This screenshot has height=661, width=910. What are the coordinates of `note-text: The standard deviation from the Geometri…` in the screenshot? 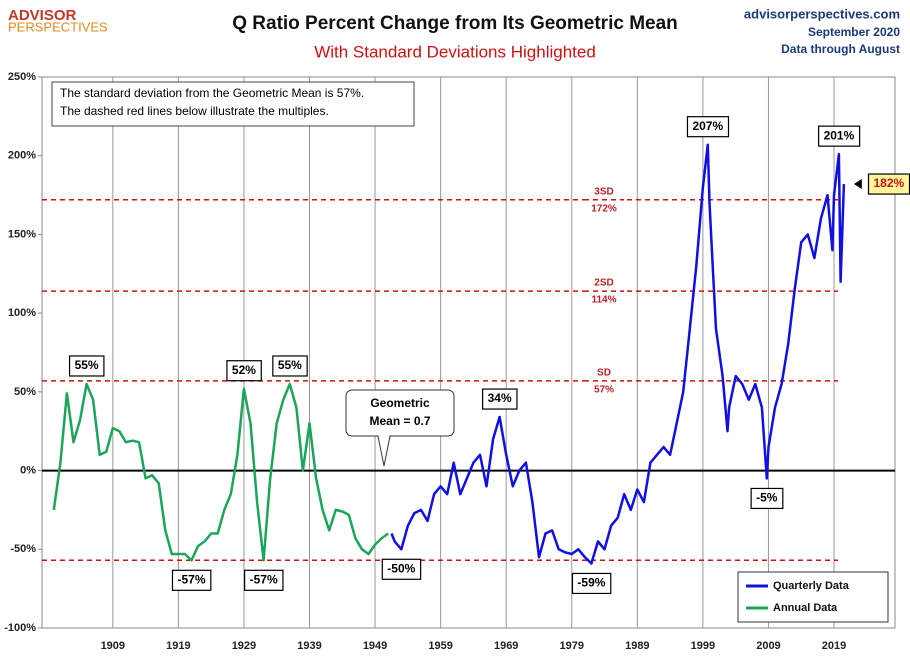 It's located at (212, 93).